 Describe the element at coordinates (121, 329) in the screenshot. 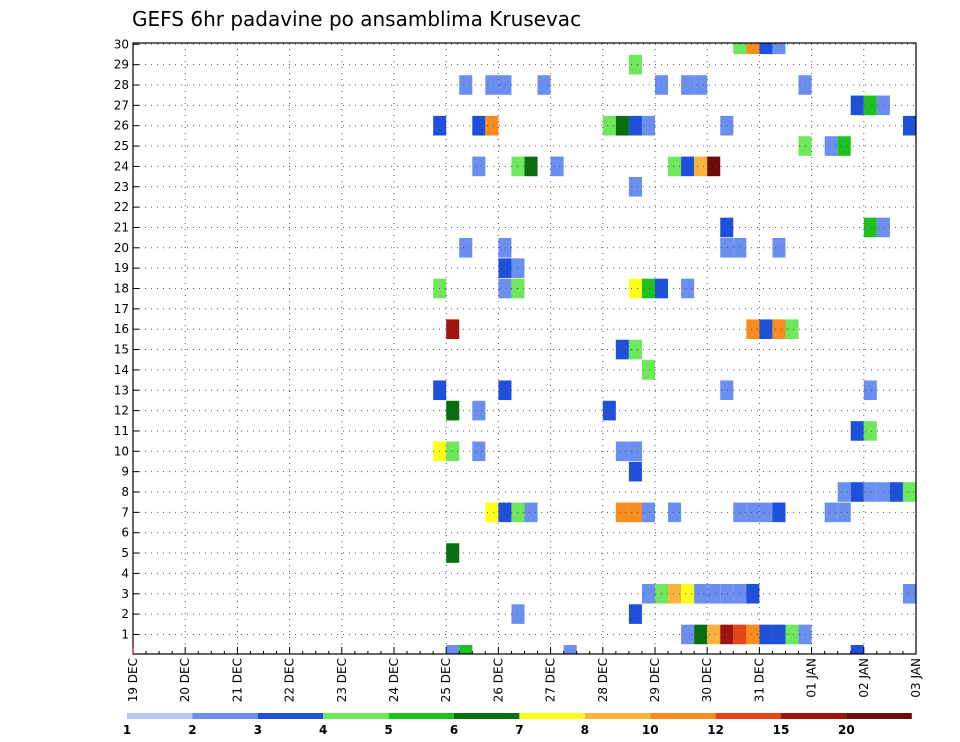

I see `y-tick-label: 16` at that location.